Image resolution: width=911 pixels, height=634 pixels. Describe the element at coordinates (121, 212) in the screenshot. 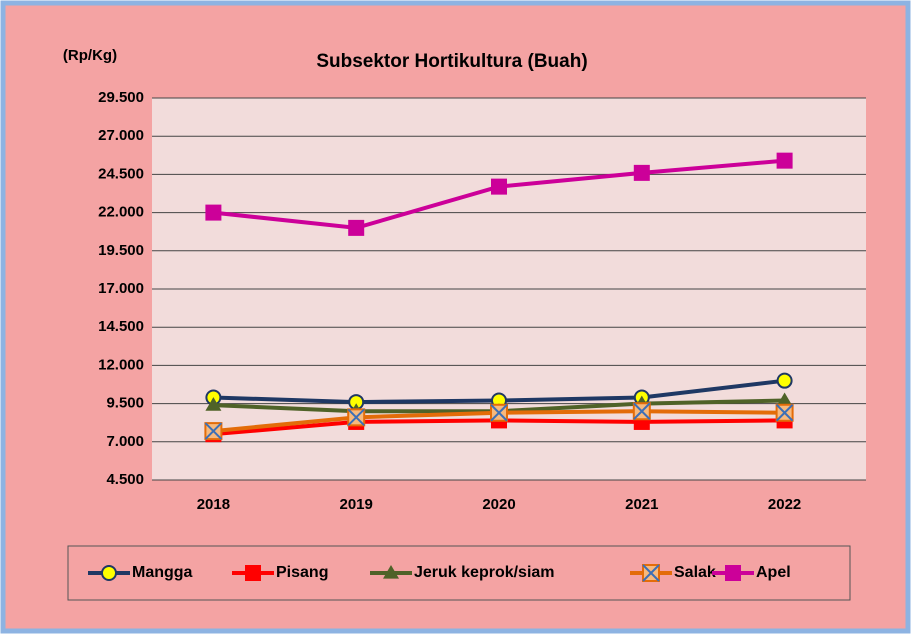

I see `y-tick-label: 22.000` at that location.